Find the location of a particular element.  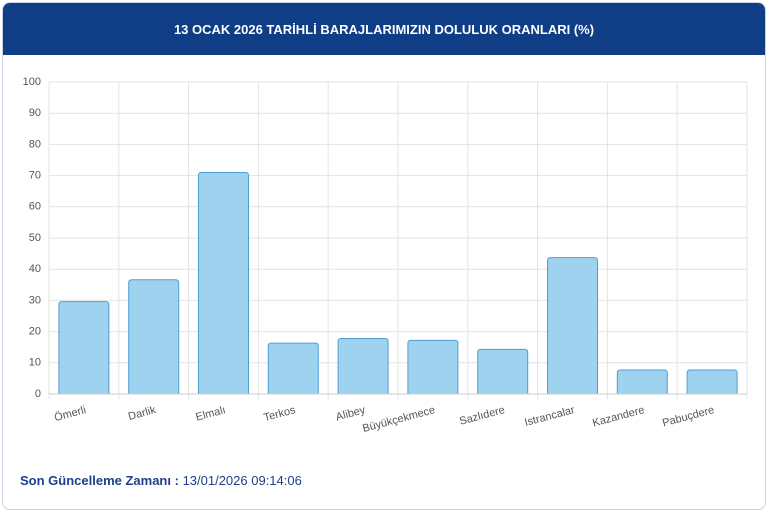

footer-value: 13/01/2026 09:14:06 is located at coordinates (242, 480).